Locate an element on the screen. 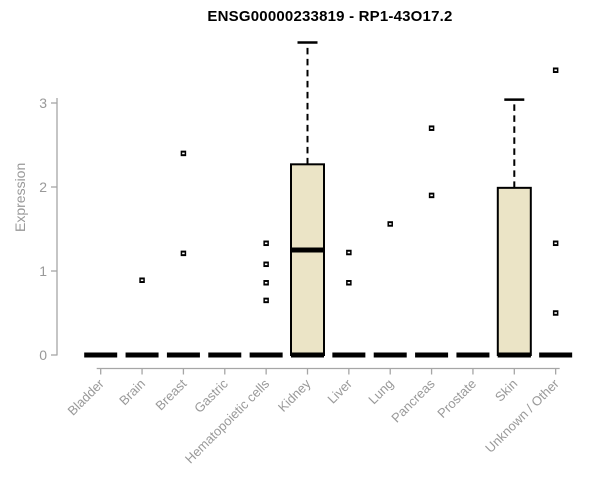 The height and width of the screenshot is (500, 600). x-tick-label-lung: Lung is located at coordinates (380, 391).